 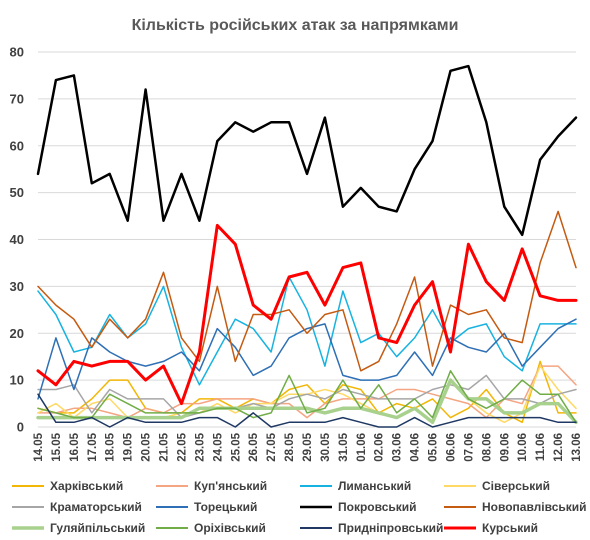 I want to click on legend-label: Краматорський, so click(x=96, y=507).